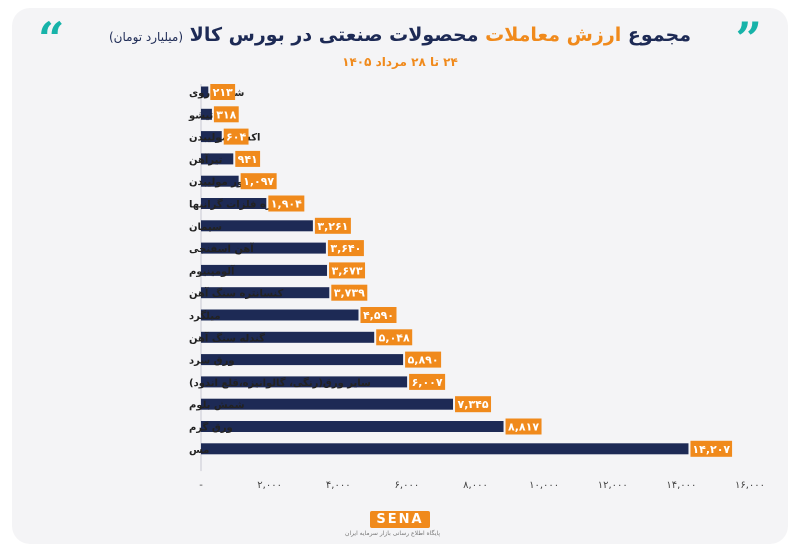  Describe the element at coordinates (146, 37) in the screenshot. I see `title-unit: (میلیارد تومان)` at that location.